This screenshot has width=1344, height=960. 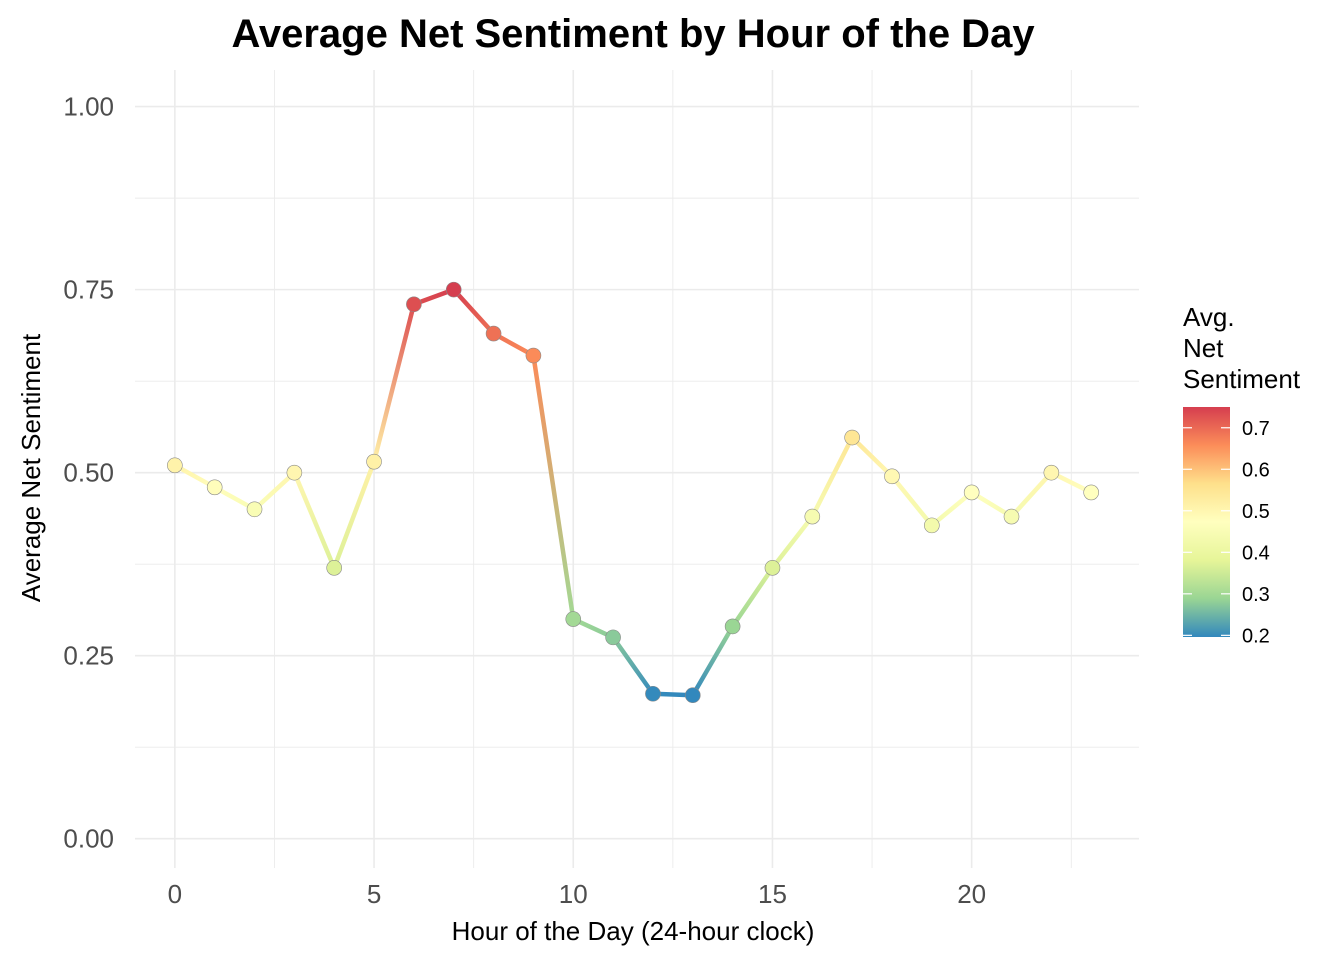 What do you see at coordinates (1209, 317) in the screenshot?
I see `legend-title-line-1: Avg.` at bounding box center [1209, 317].